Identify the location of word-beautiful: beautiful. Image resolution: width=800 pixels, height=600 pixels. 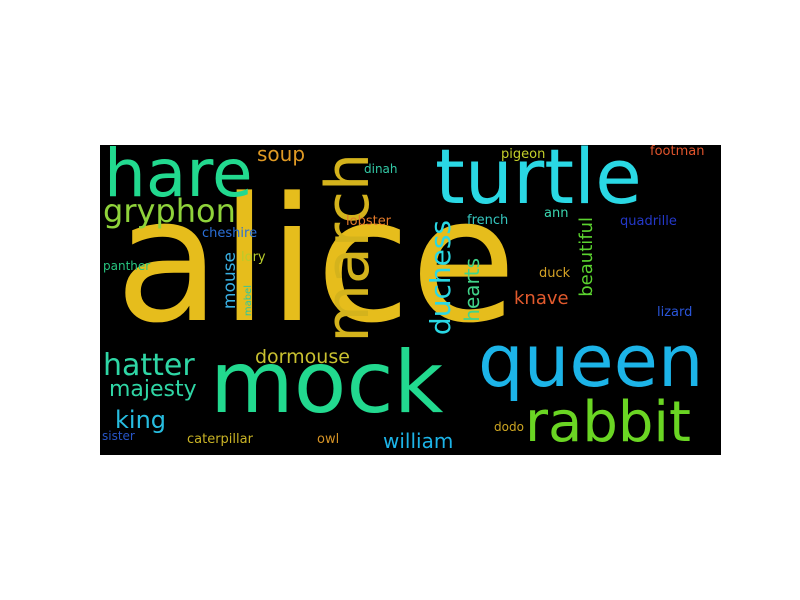
(586, 257).